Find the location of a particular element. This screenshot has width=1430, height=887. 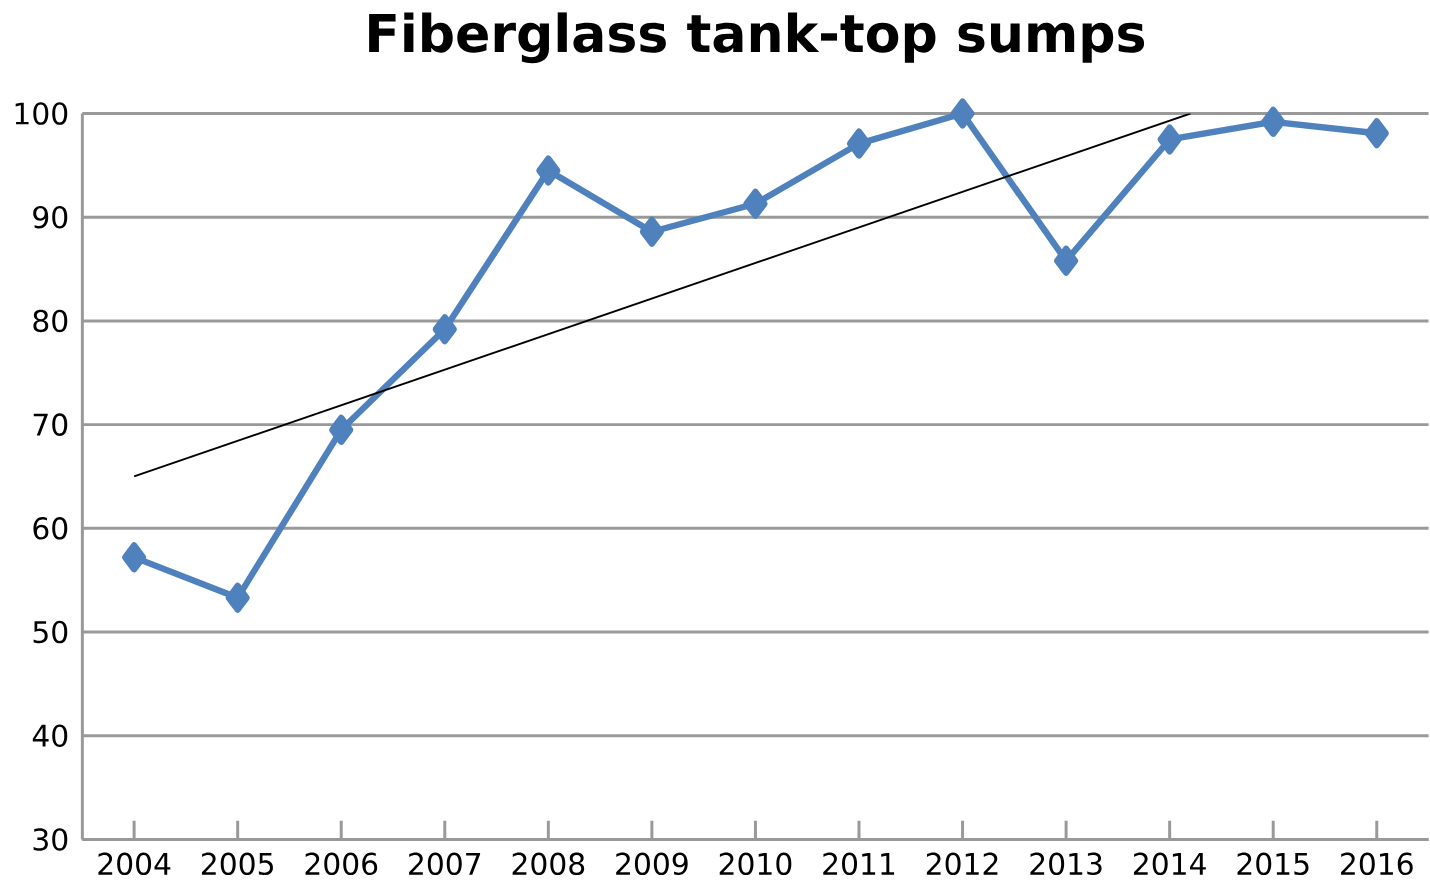

chart-title: Fiberglass tank-top sumps is located at coordinates (757, 37).